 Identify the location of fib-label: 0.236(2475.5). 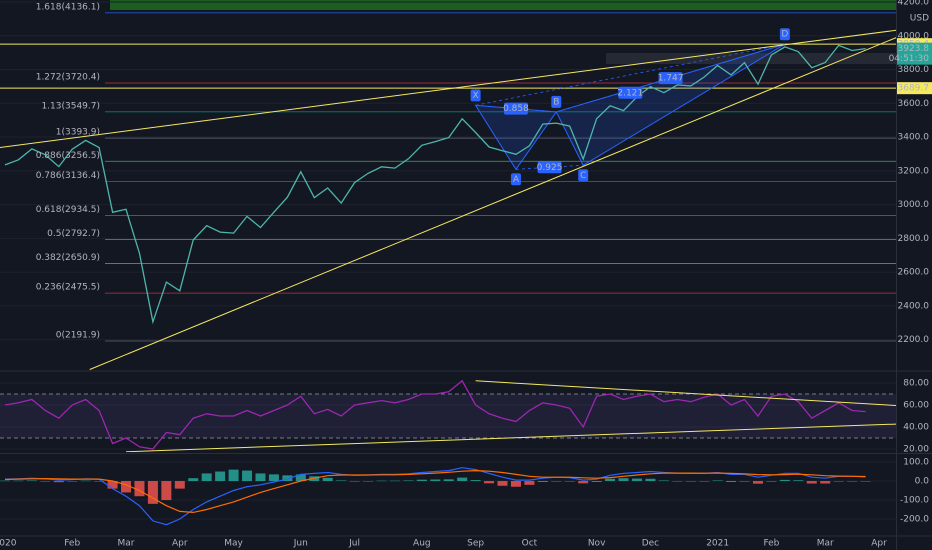
(68, 288).